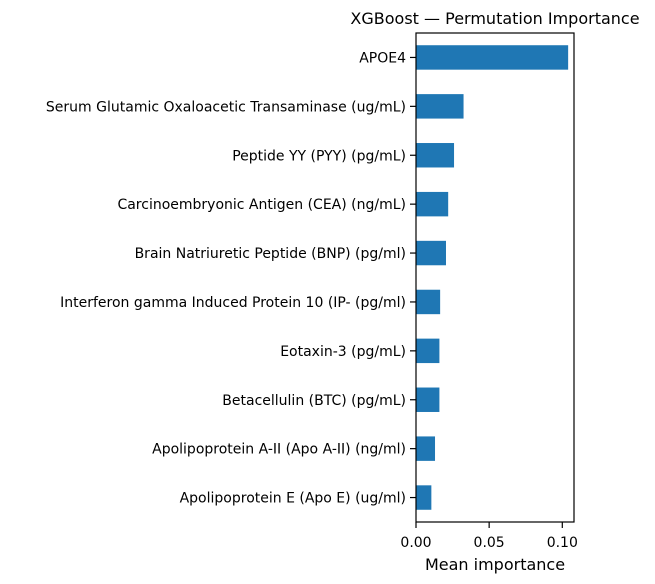 The height and width of the screenshot is (584, 655). Describe the element at coordinates (270, 254) in the screenshot. I see `y-tick-label: Brain Natriuretic Peptide (BNP) (pg/ml)` at that location.